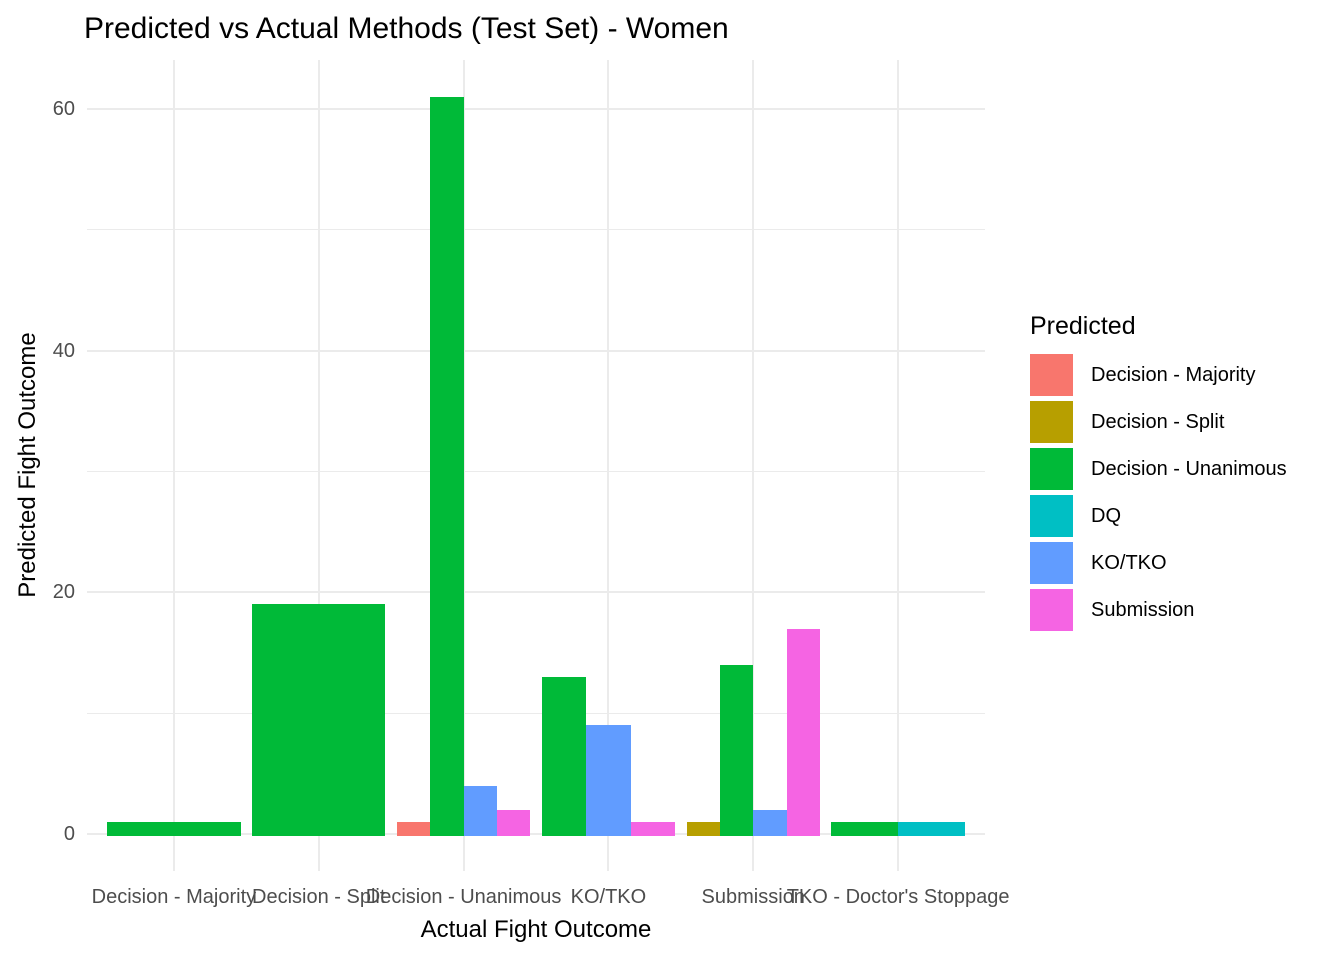  What do you see at coordinates (753, 465) in the screenshot?
I see `gridline-x-submission` at bounding box center [753, 465].